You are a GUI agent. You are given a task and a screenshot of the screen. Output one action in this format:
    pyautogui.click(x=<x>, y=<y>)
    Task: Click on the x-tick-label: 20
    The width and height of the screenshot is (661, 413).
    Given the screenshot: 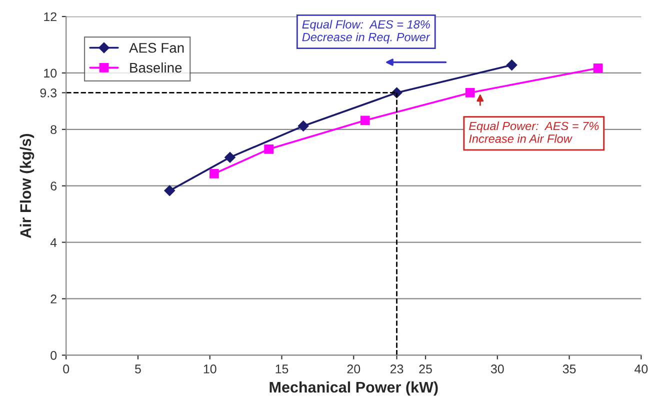 What is the action you would take?
    pyautogui.click(x=353, y=369)
    